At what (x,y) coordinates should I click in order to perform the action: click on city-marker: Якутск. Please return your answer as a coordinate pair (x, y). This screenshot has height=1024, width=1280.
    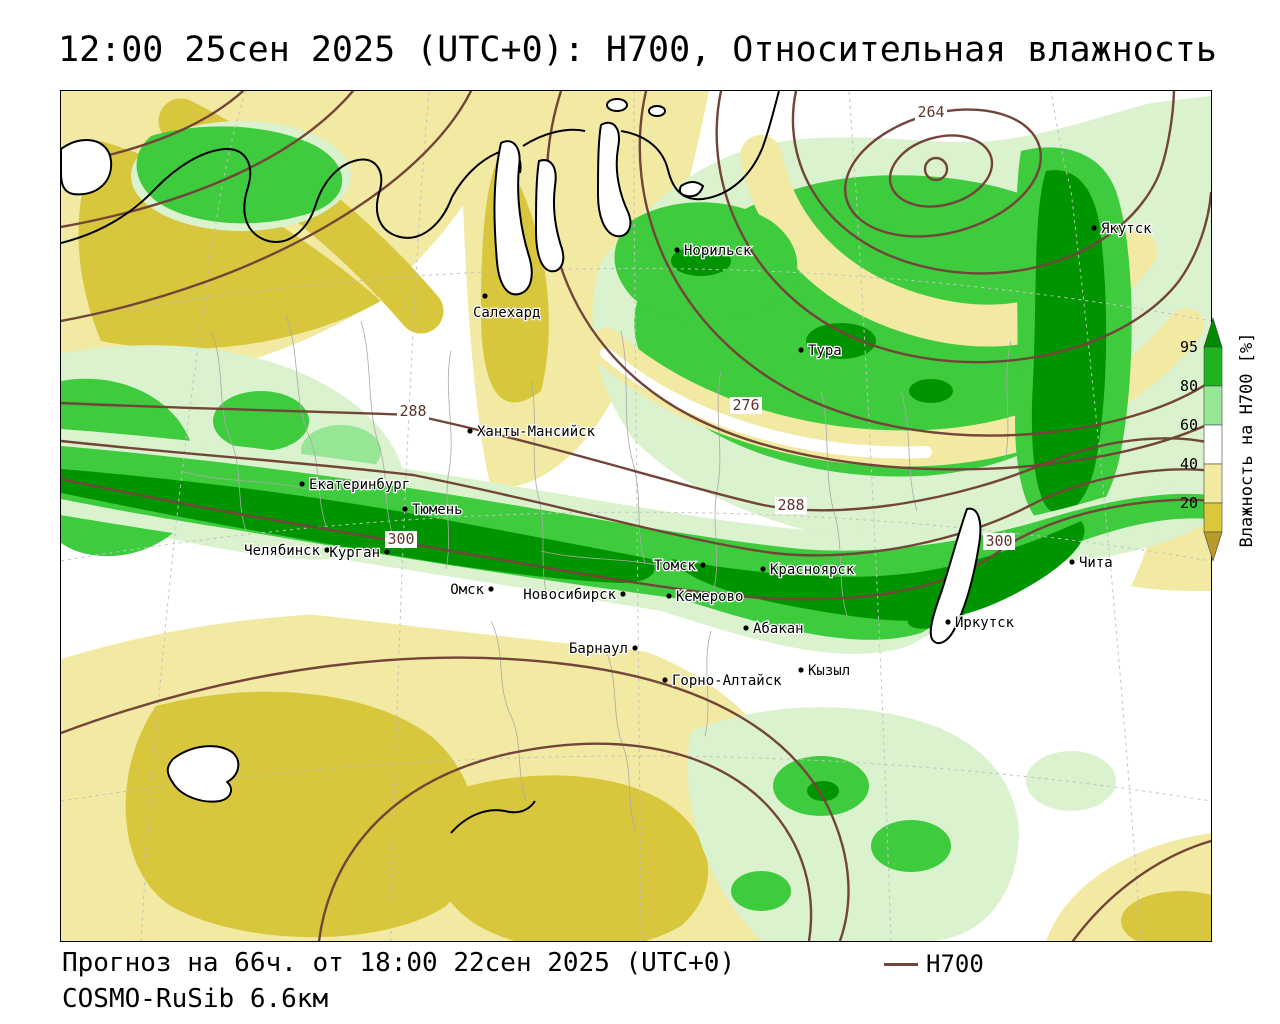
    Looking at the image, I should click on (1122, 229).